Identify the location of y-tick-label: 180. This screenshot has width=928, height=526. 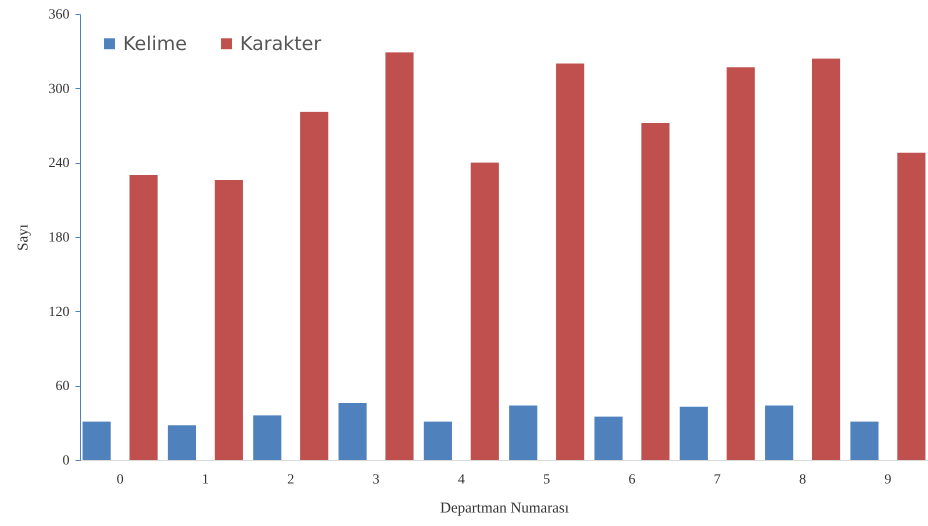
(59, 238).